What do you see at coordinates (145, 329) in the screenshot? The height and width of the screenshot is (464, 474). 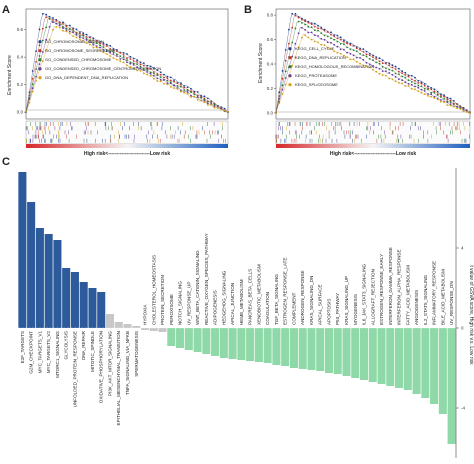 I see `bar-hypoxia` at bounding box center [145, 329].